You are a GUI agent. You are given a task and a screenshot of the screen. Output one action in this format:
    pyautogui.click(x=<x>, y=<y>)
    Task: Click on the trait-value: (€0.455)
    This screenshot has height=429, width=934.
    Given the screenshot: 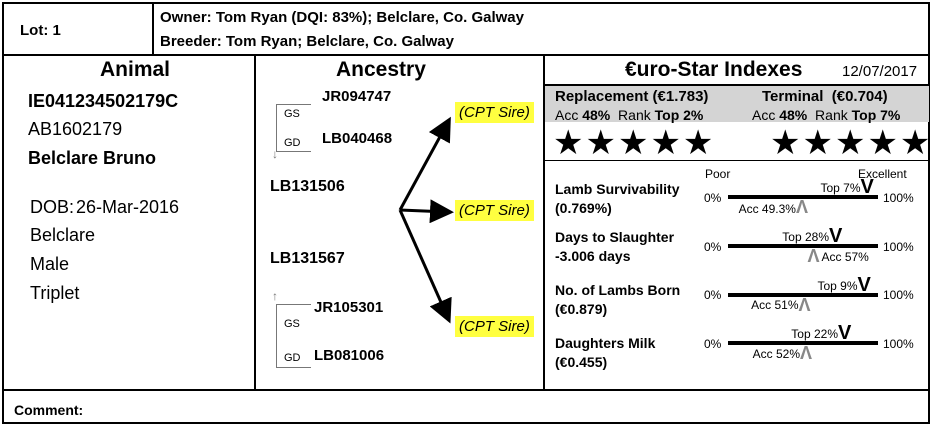 What is the action you would take?
    pyautogui.click(x=581, y=362)
    